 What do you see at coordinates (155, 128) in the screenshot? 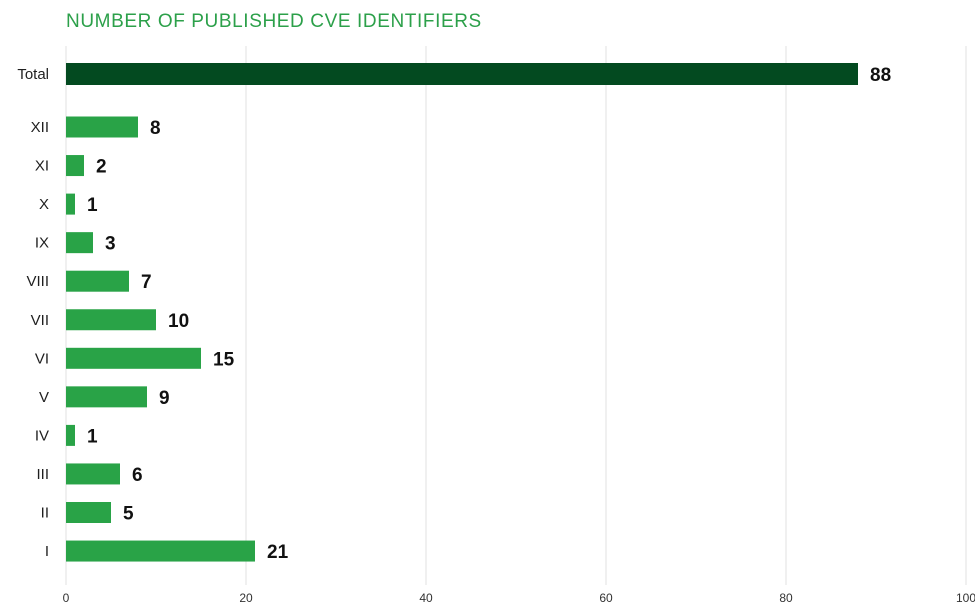
I see `value-label-xii: 8` at bounding box center [155, 128].